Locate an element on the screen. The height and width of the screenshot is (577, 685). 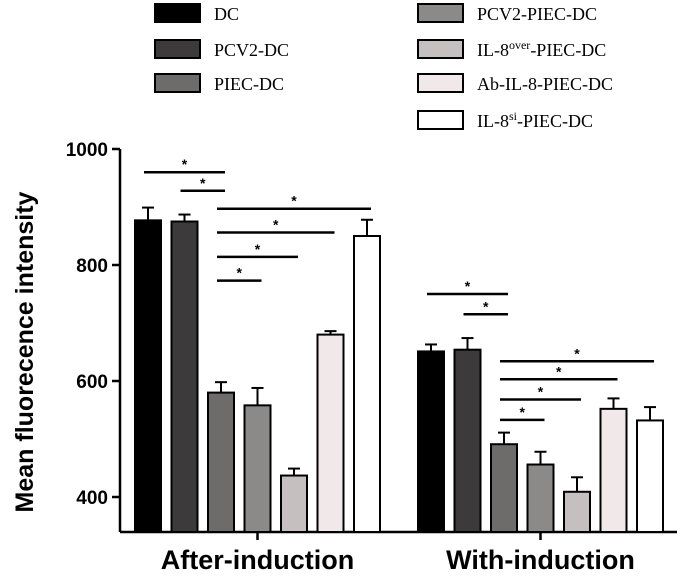
legend-item: IL-8over-PIEC-DC is located at coordinates (511, 49).